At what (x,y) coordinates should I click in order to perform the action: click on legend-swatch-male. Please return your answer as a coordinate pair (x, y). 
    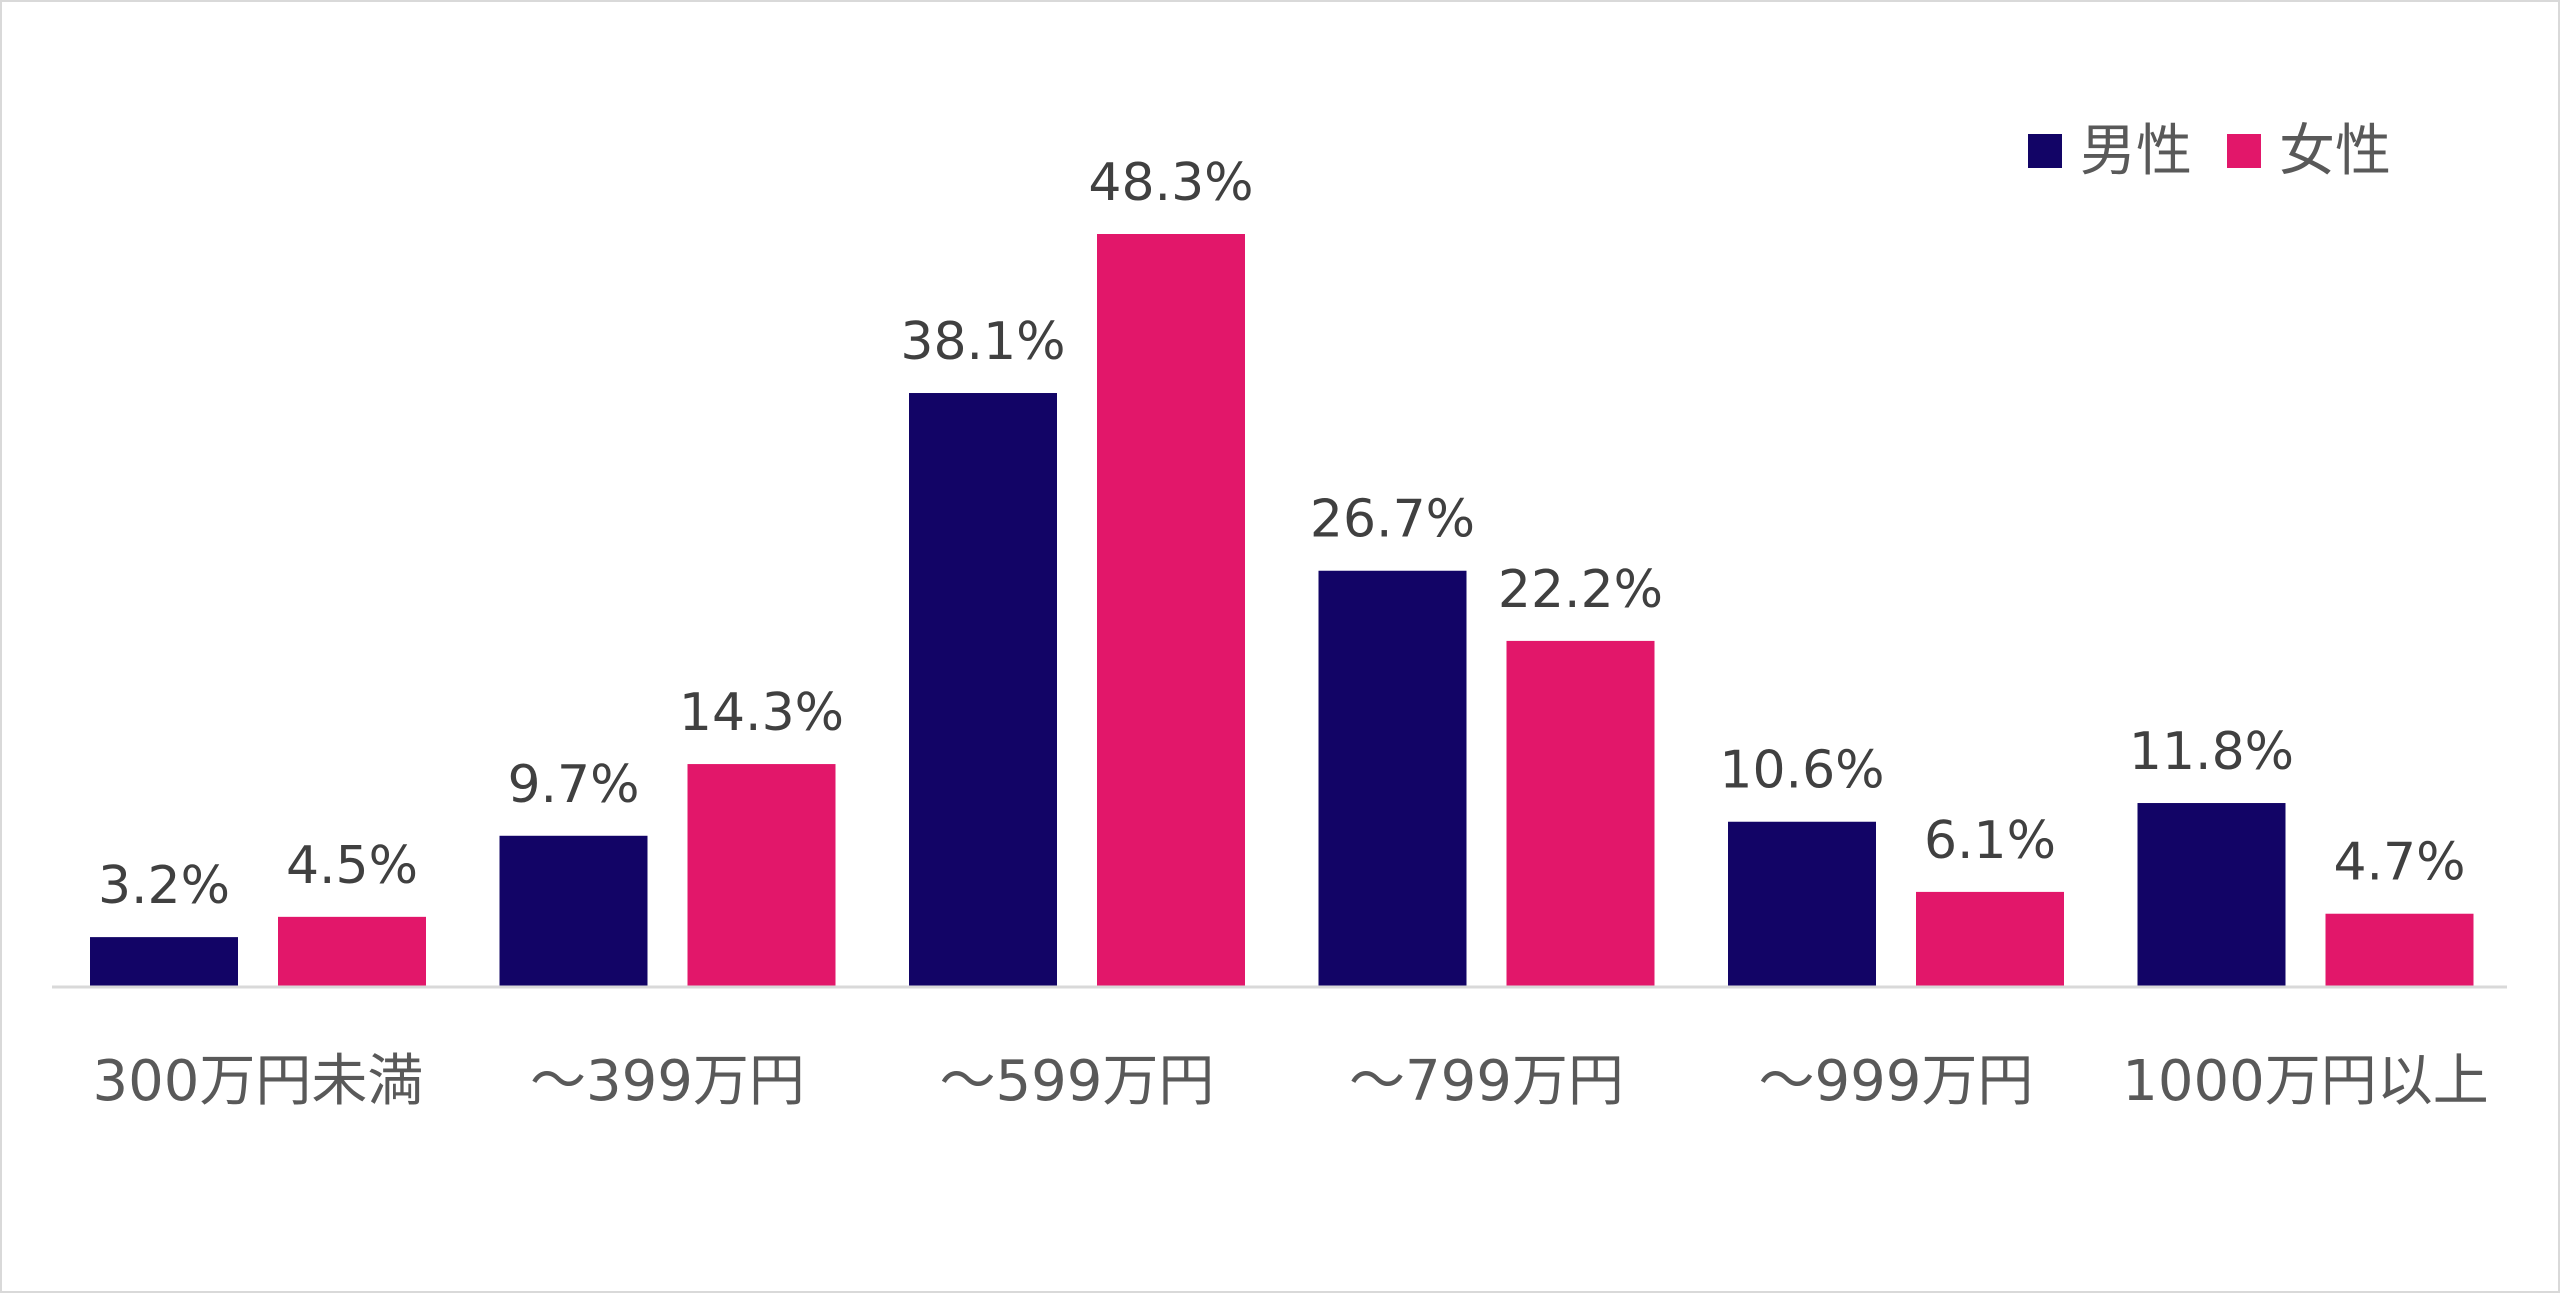
    Looking at the image, I should click on (2045, 151).